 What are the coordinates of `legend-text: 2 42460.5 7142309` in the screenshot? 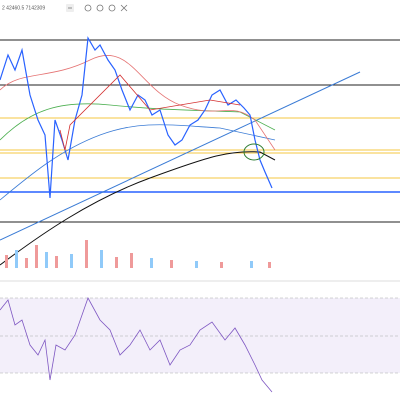 It's located at (23, 8).